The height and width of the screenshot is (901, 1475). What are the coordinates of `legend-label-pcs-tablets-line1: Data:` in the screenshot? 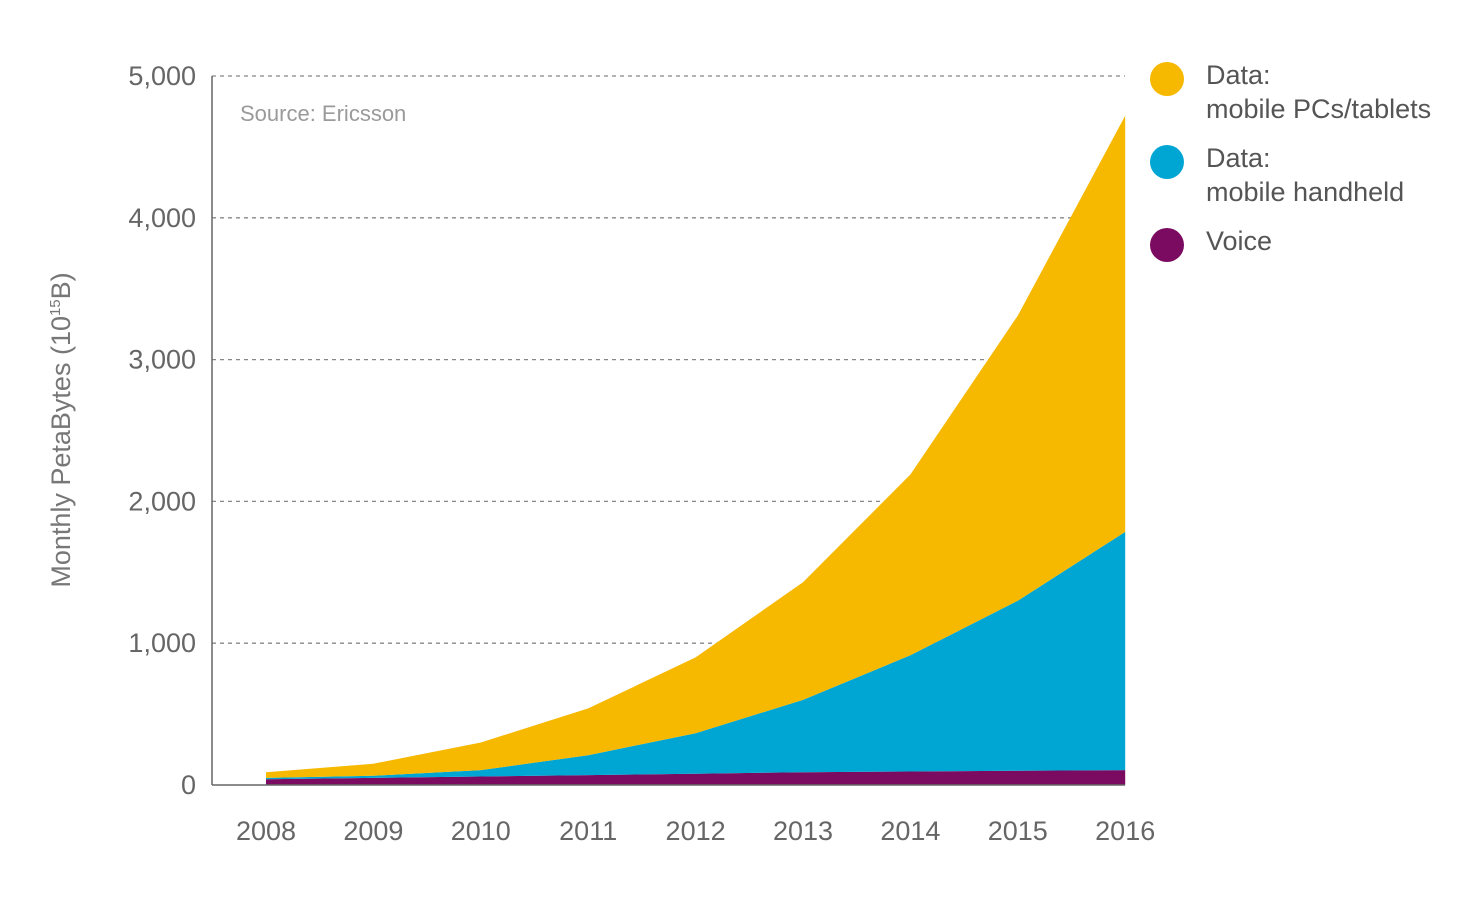 It's located at (1238, 75).